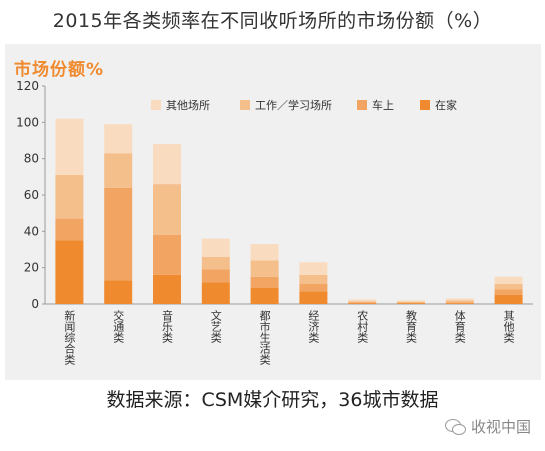 This screenshot has height=451, width=545. I want to click on x-tick-label: 体育类, so click(459, 326).